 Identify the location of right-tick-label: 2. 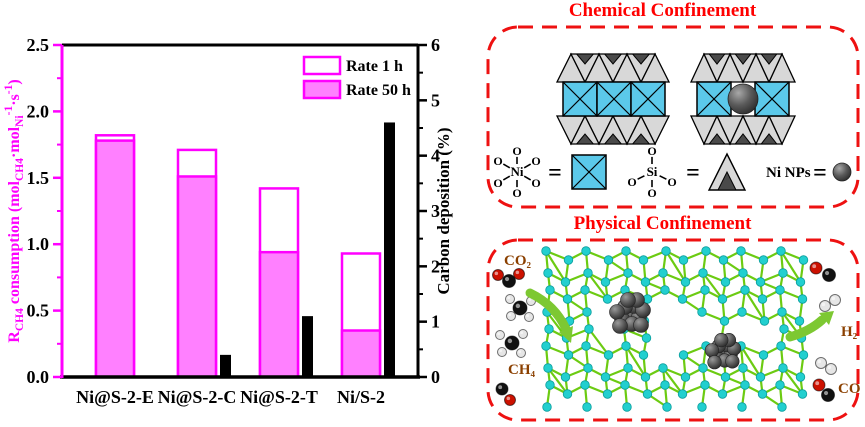
(435, 266).